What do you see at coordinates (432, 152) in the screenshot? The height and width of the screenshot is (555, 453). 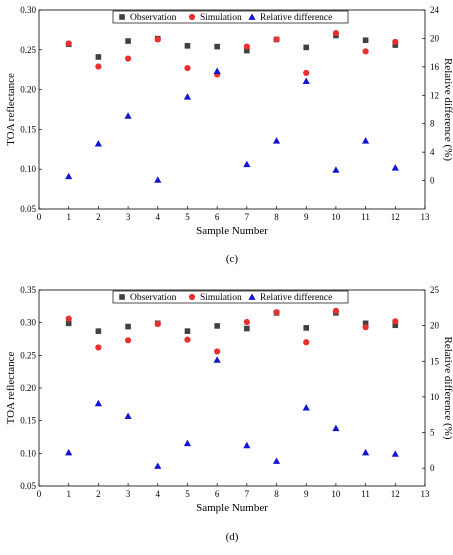 I see `y2-tick-label: 4` at bounding box center [432, 152].